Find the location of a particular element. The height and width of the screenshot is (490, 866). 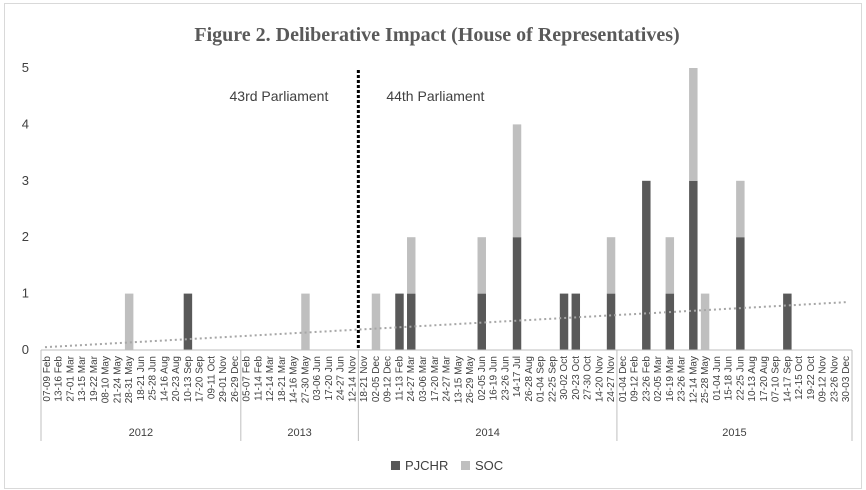

x-tick-label: 26-29 May is located at coordinates (470, 379).